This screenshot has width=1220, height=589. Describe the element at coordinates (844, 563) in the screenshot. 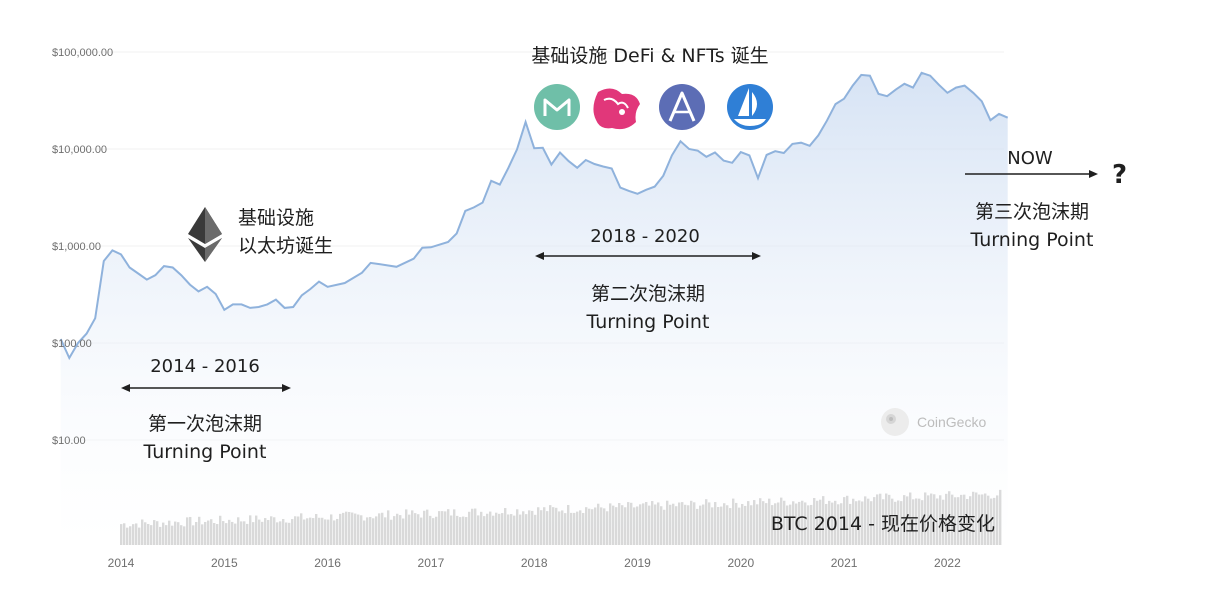

I see `x-tick-label: 2021` at that location.